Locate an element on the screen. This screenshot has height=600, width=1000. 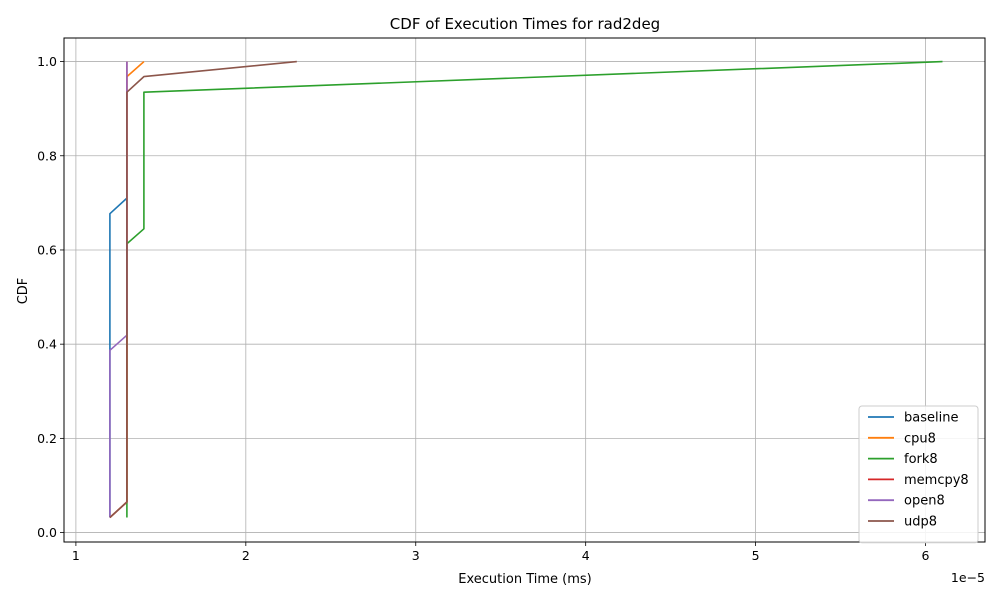
legend: baseline cpu8 fork8 memcpy8 open8 udp8 is located at coordinates (918, 474).